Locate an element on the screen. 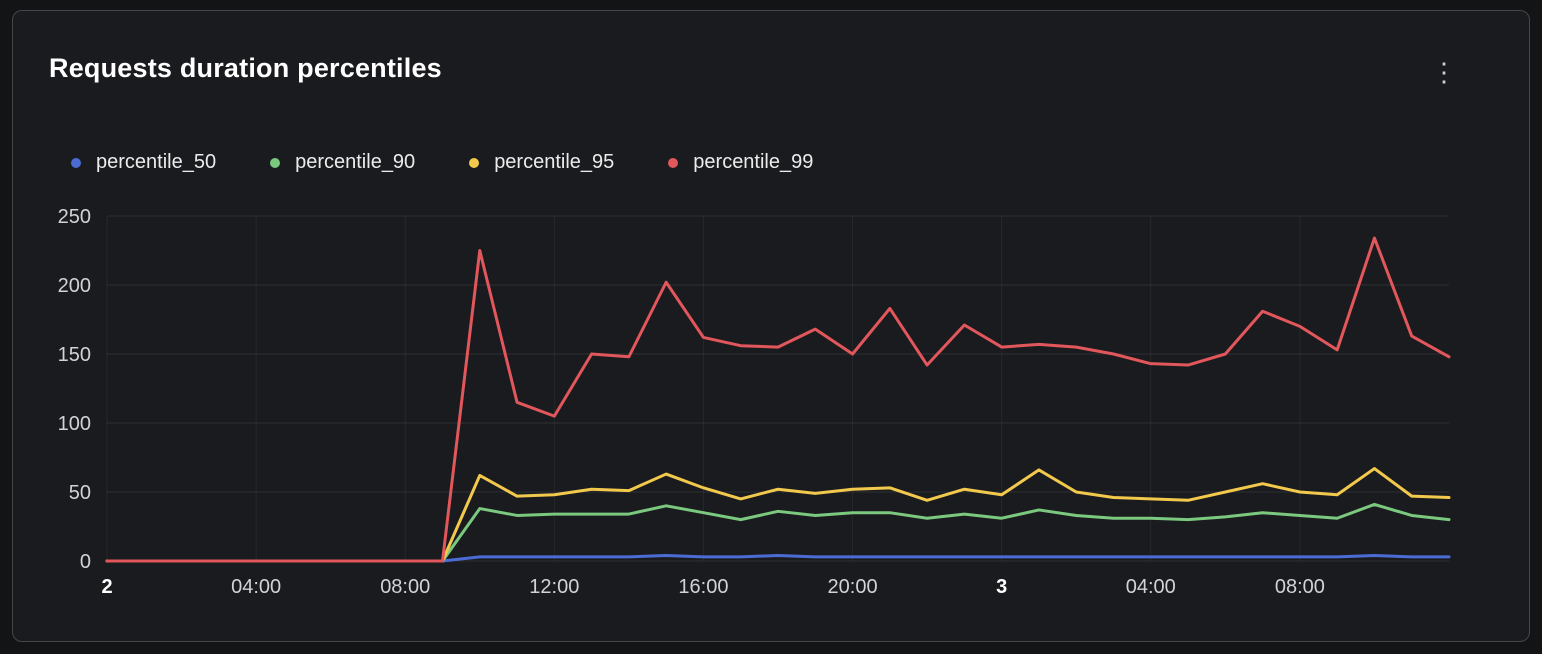  panel-menu-button: ⋮ is located at coordinates (1444, 72).